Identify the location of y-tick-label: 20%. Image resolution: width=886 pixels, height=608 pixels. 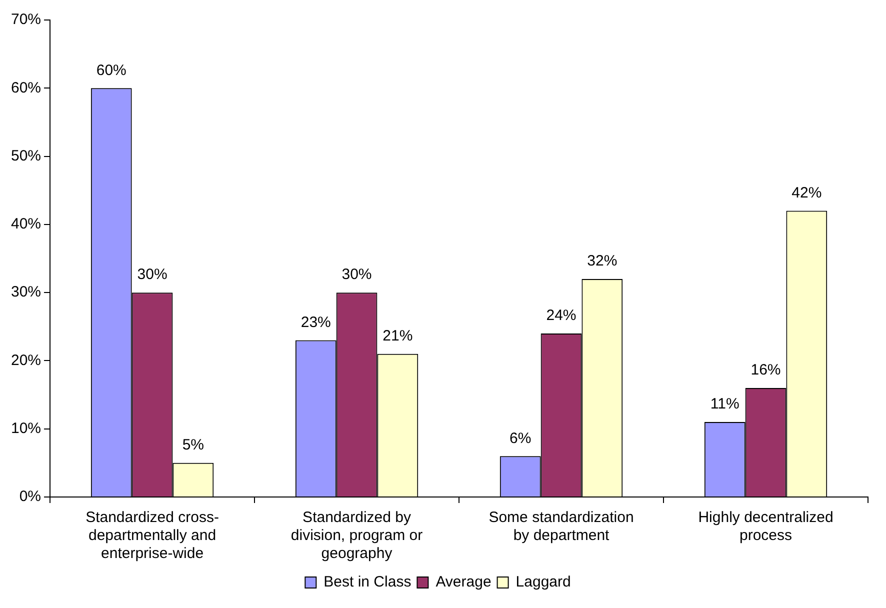
(26, 360).